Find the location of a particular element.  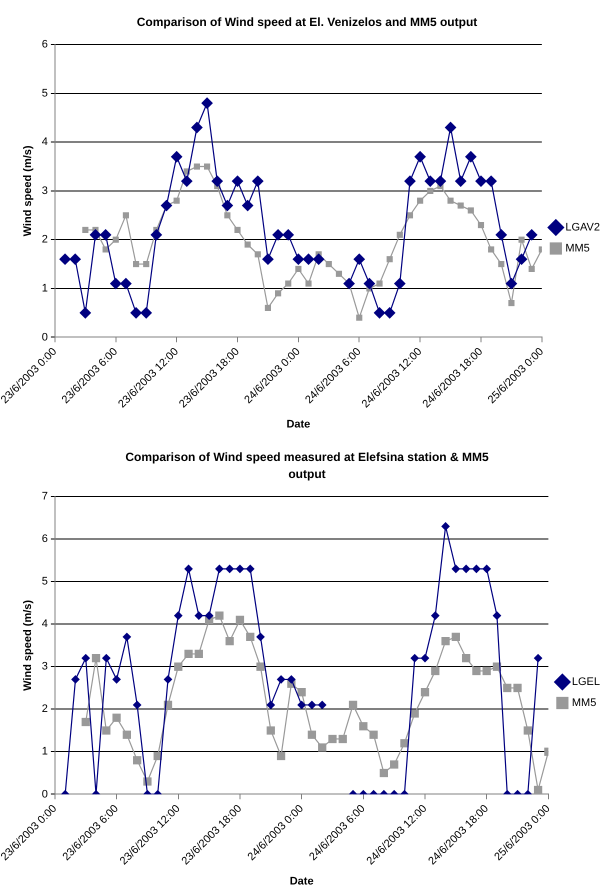

chart-title: Comparison of Wind speed measured at Elefsina station & MM5 output is located at coordinates (307, 466).